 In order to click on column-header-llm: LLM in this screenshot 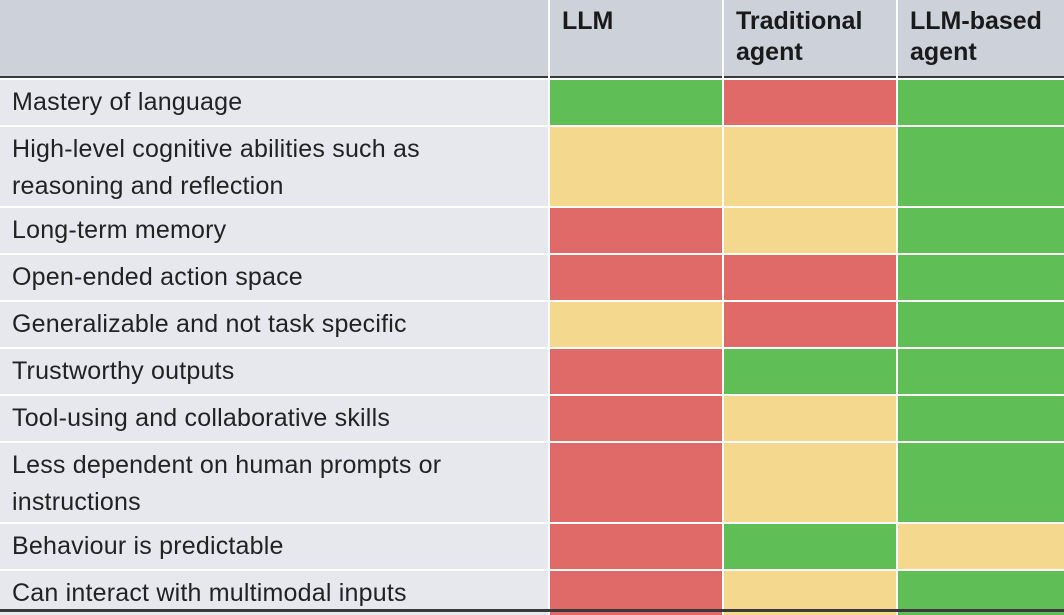, I will do `click(636, 39)`.